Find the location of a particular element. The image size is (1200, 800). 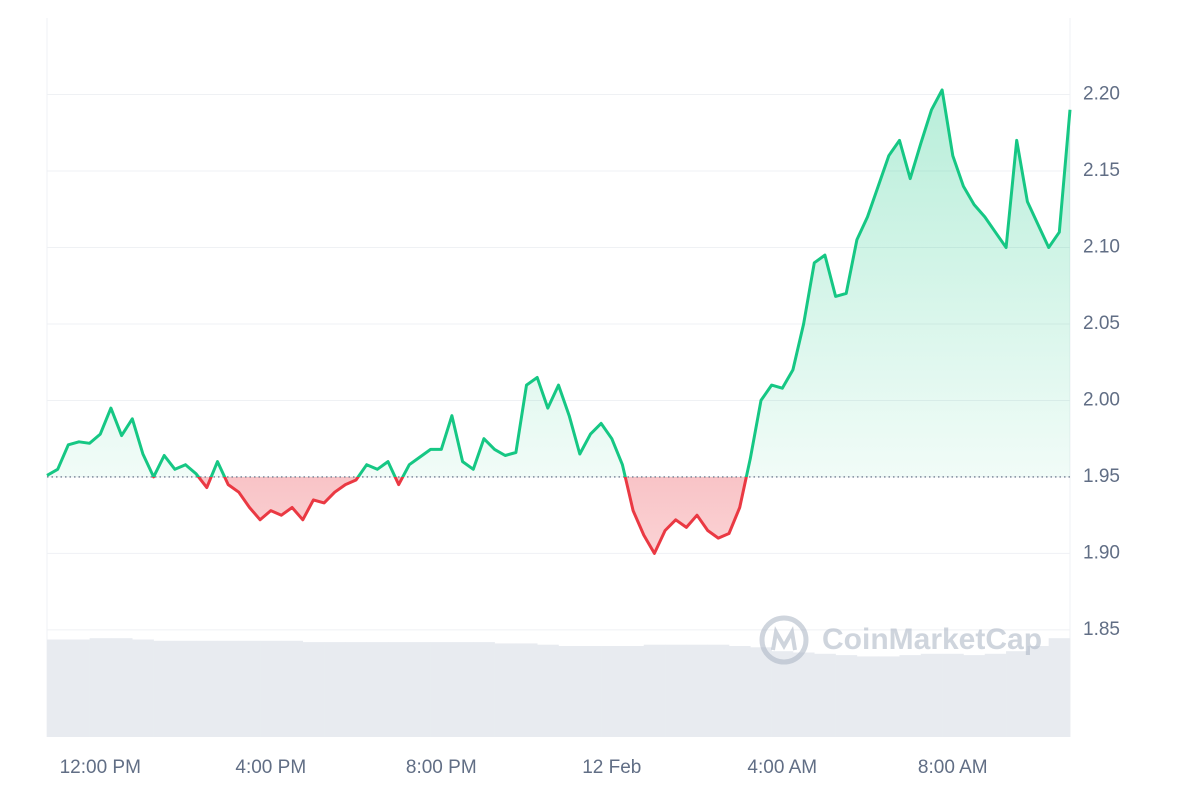

y-tick-label: 2.20 is located at coordinates (1101, 94).